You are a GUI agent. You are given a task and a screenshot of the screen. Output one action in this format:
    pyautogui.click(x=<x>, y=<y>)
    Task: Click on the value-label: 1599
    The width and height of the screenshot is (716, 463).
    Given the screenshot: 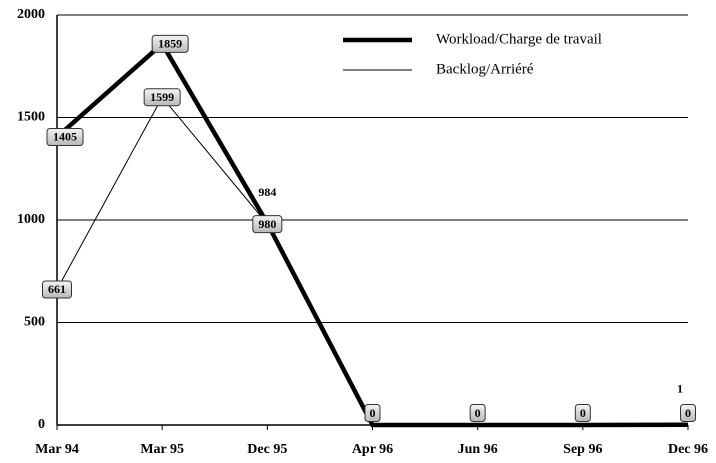 What is the action you would take?
    pyautogui.click(x=162, y=97)
    